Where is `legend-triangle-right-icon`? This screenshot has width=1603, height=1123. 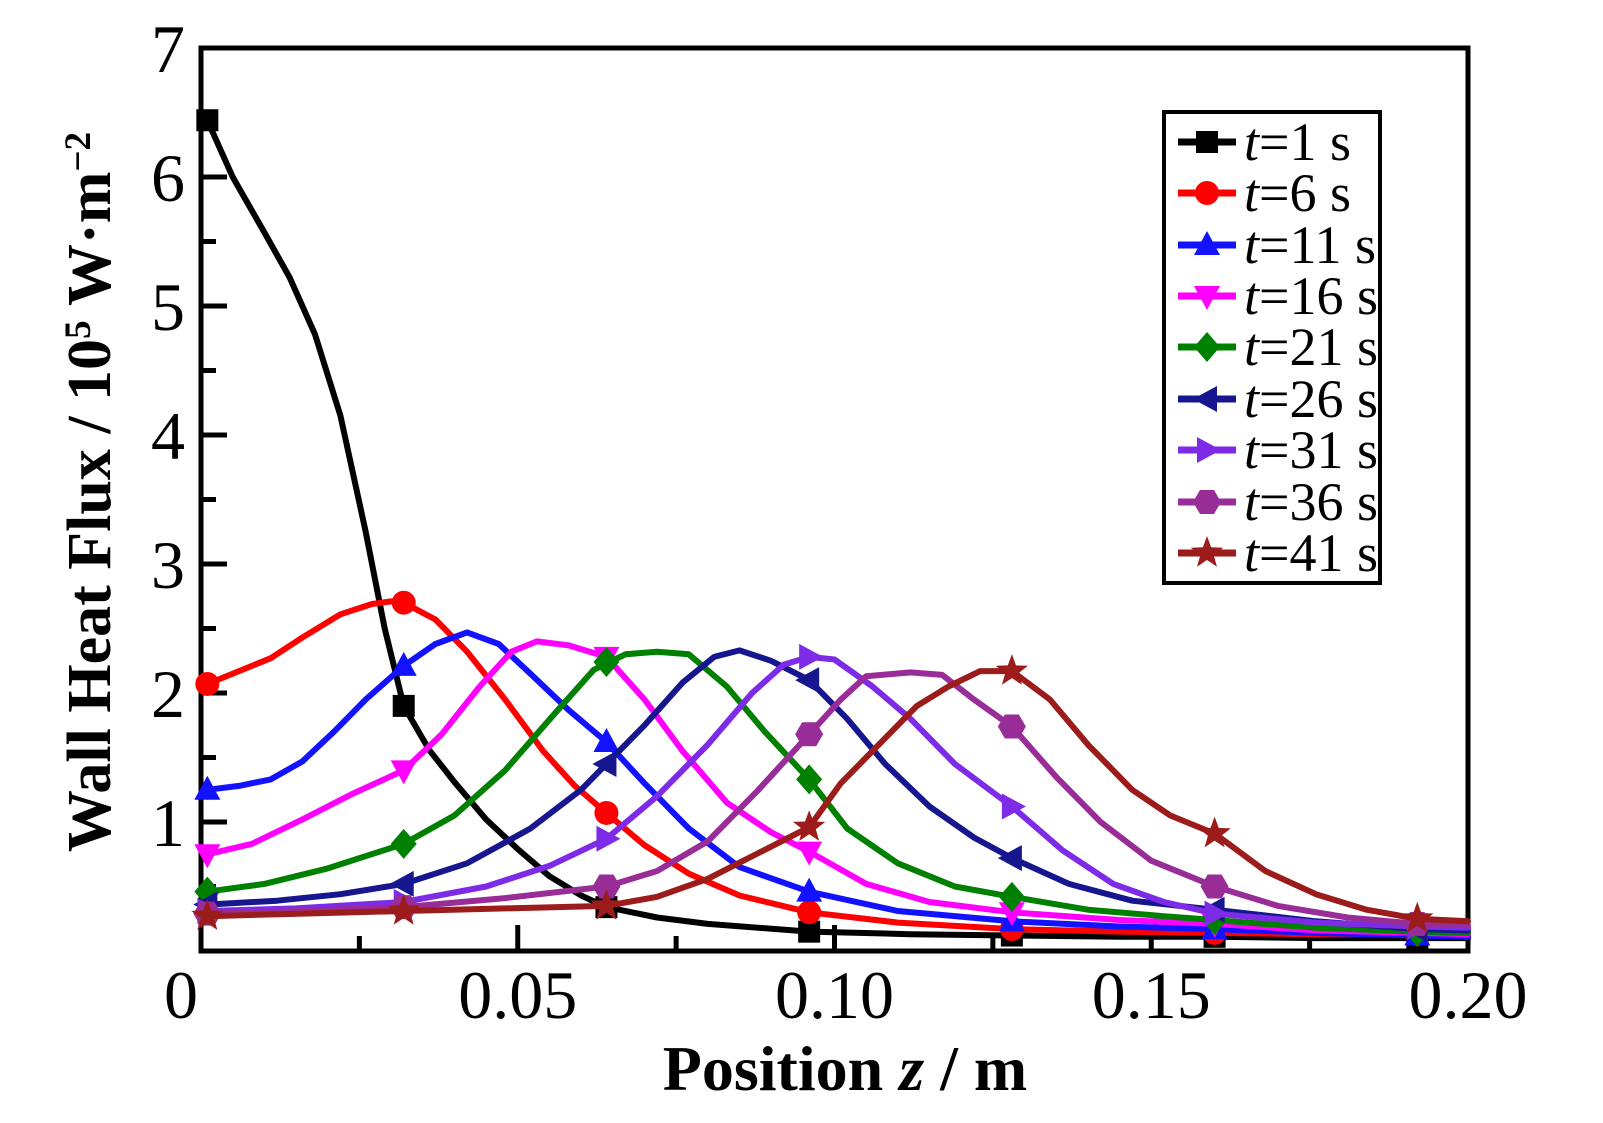
legend-triangle-right-icon is located at coordinates (1207, 450).